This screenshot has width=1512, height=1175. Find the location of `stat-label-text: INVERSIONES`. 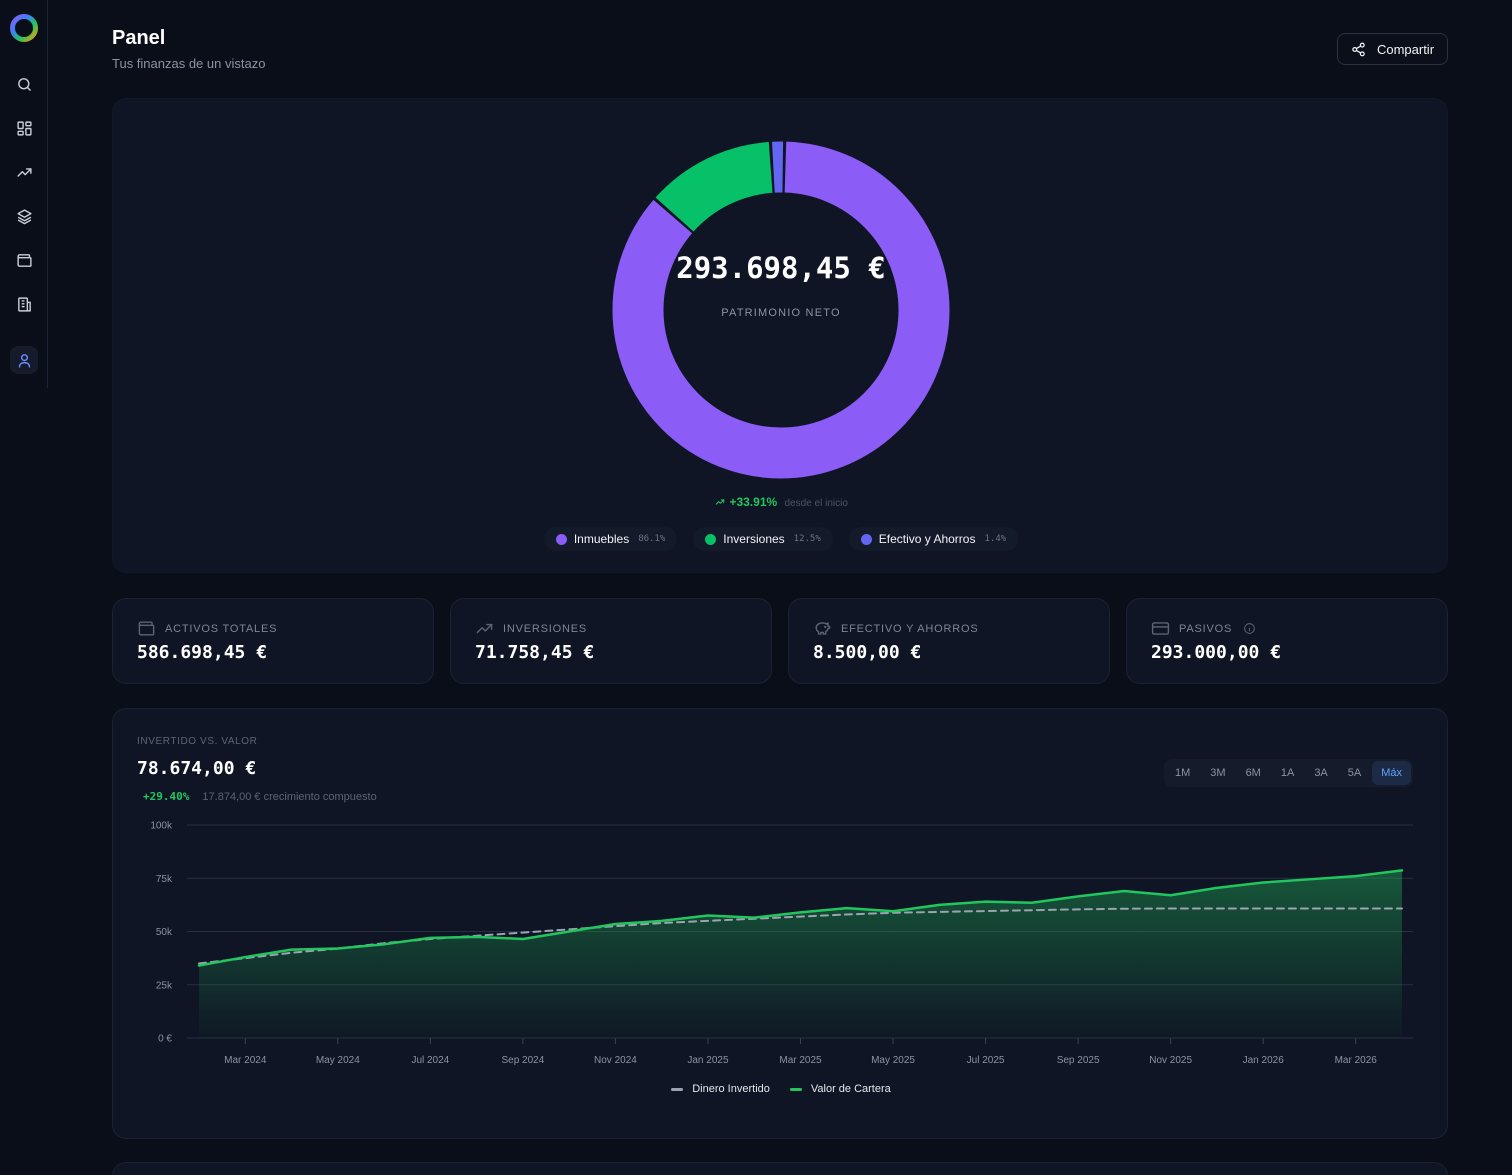

stat-label-text: INVERSIONES is located at coordinates (545, 628).